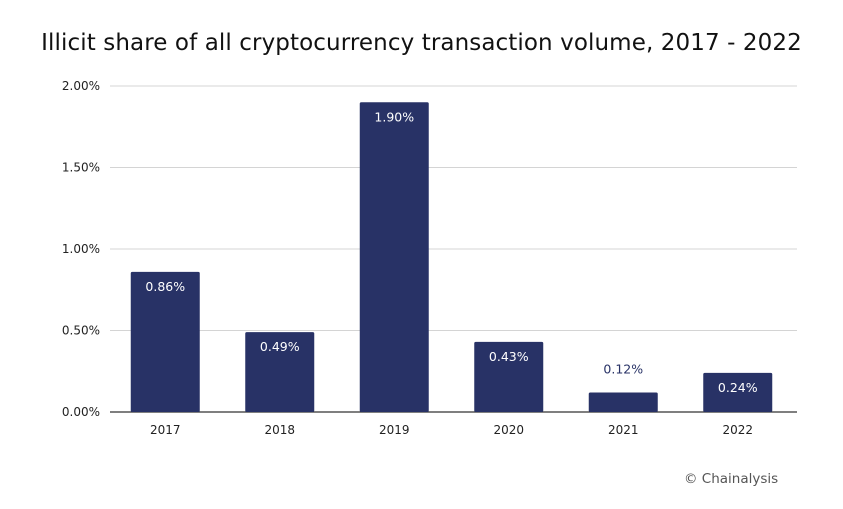 This screenshot has height=509, width=843. What do you see at coordinates (280, 372) in the screenshot?
I see `bar-2018` at bounding box center [280, 372].